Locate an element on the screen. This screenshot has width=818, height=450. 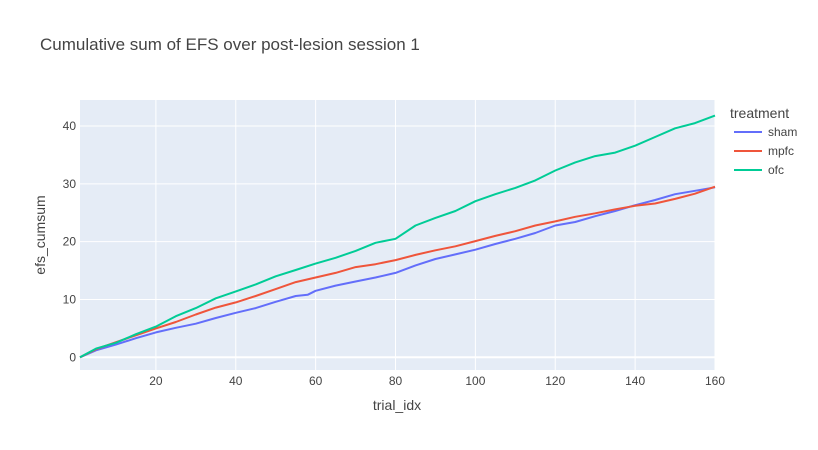
x-tick-labels: 20 40 60 80 100 120 140 160 is located at coordinates (437, 381).